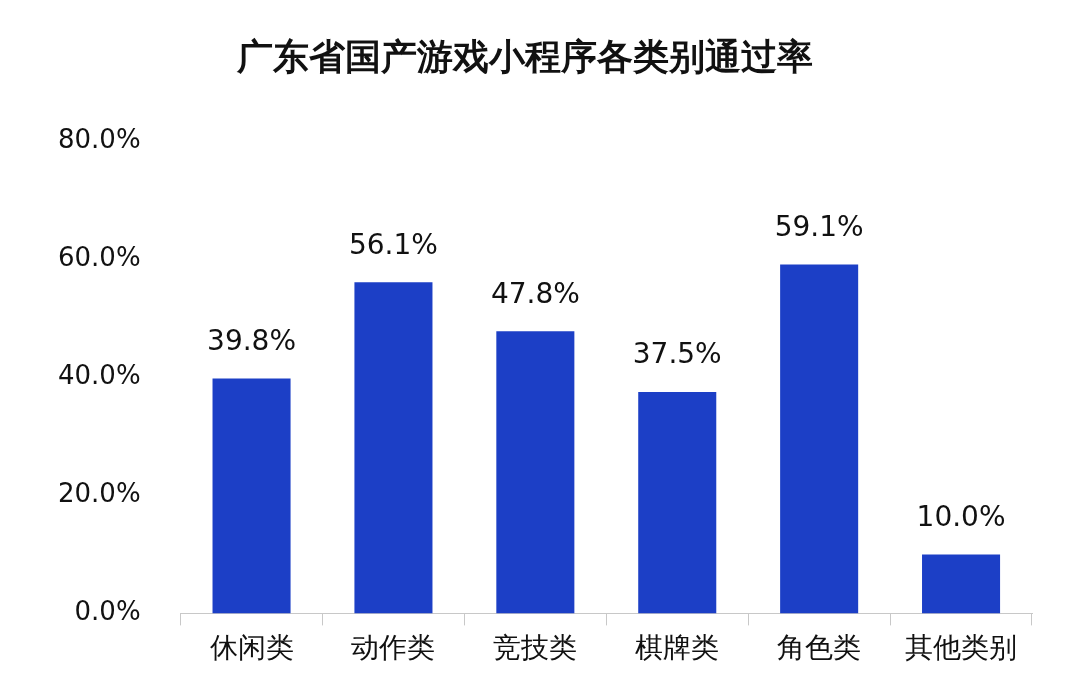  What do you see at coordinates (677, 354) in the screenshot?
I see `data-label: 37.5%` at bounding box center [677, 354].